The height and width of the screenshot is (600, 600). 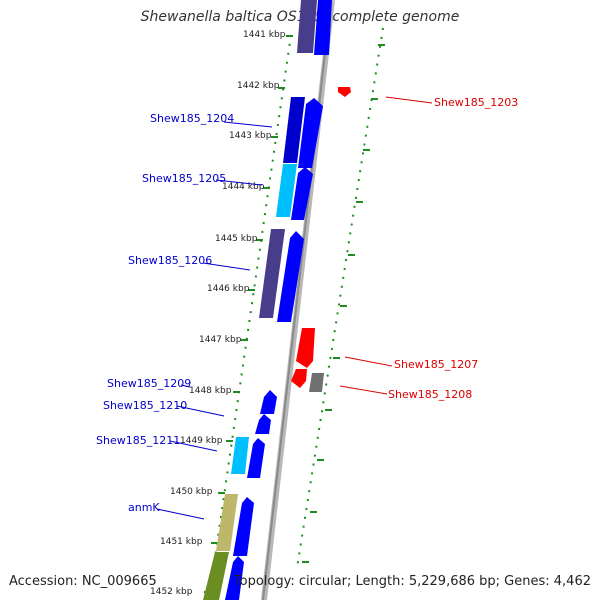 I want to click on gene-feature-1204-inner, so click(x=294, y=130).